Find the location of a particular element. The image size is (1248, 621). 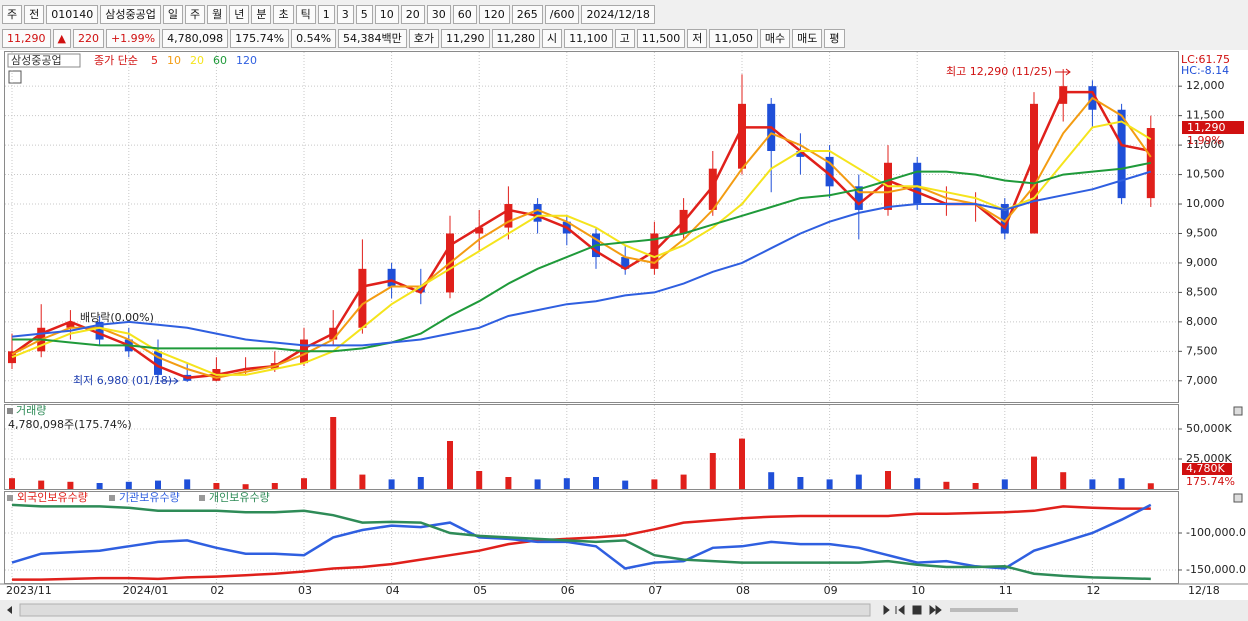

toolbar-item: 년 is located at coordinates (239, 14).